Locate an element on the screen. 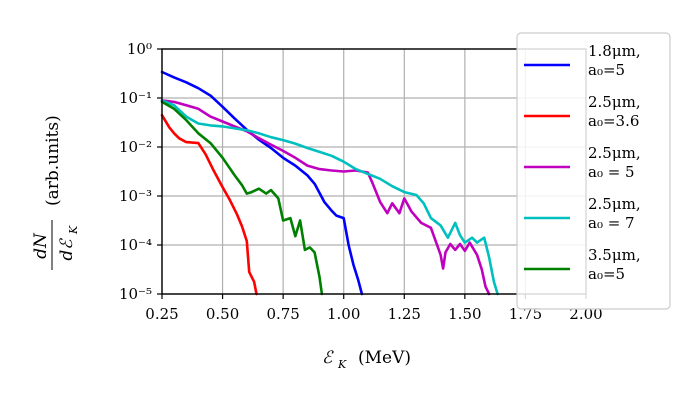  y-label-denominator-sub: K is located at coordinates (73, 230).